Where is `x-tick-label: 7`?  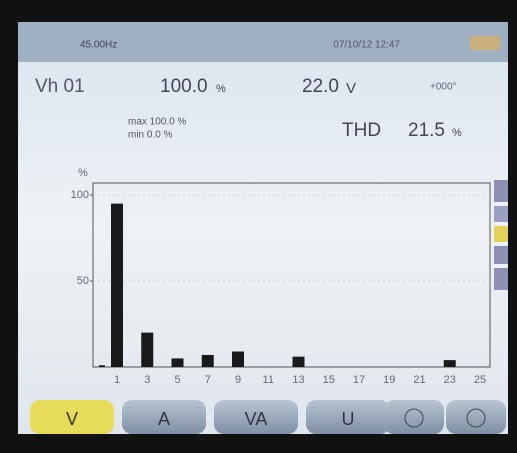
x-tick-label: 7 is located at coordinates (208, 380).